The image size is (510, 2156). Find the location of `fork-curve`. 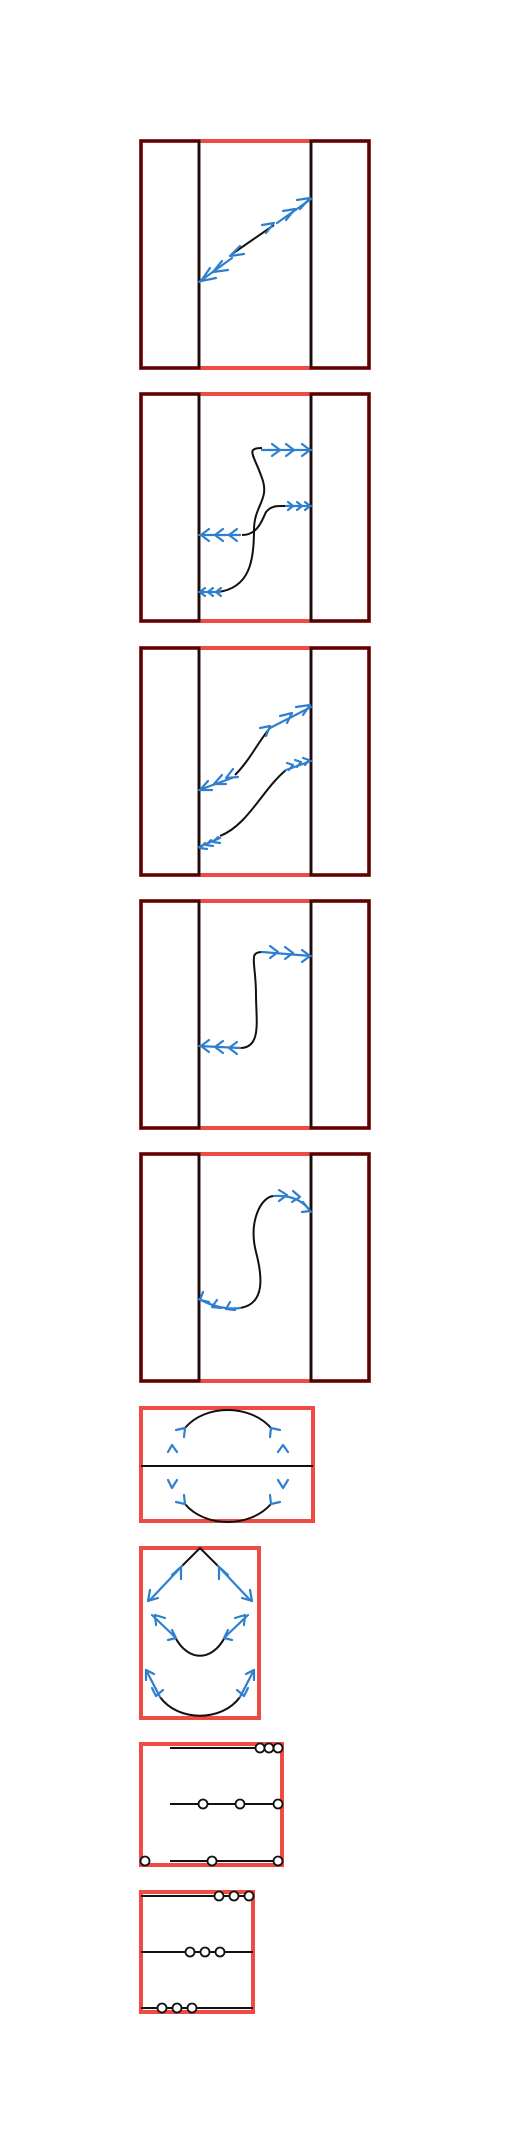

fork-curve is located at coordinates (241, 520).